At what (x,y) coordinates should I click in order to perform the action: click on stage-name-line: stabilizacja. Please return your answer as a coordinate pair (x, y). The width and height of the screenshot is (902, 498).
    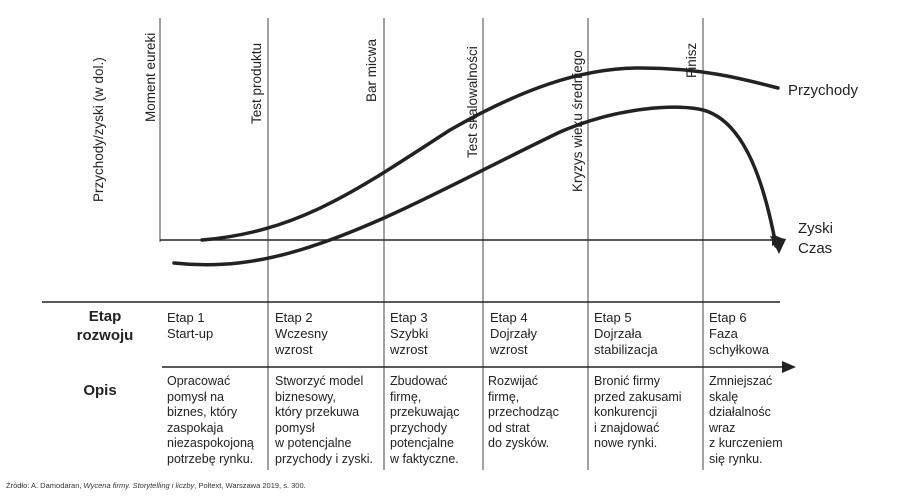
    Looking at the image, I should click on (626, 349).